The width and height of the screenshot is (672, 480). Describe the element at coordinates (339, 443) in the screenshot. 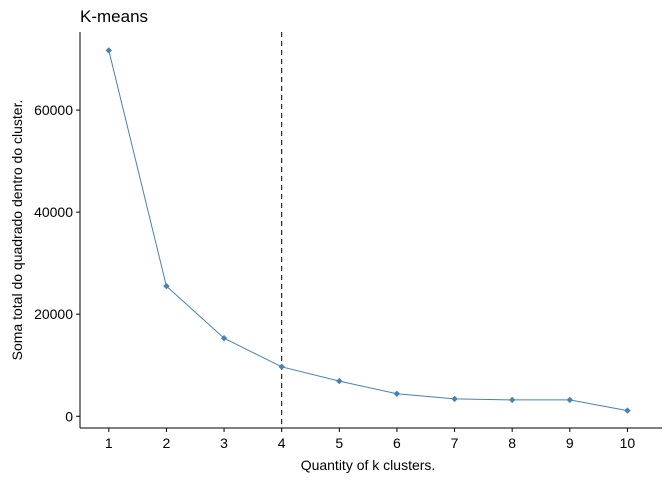

I see `x-tick-label: 5` at that location.